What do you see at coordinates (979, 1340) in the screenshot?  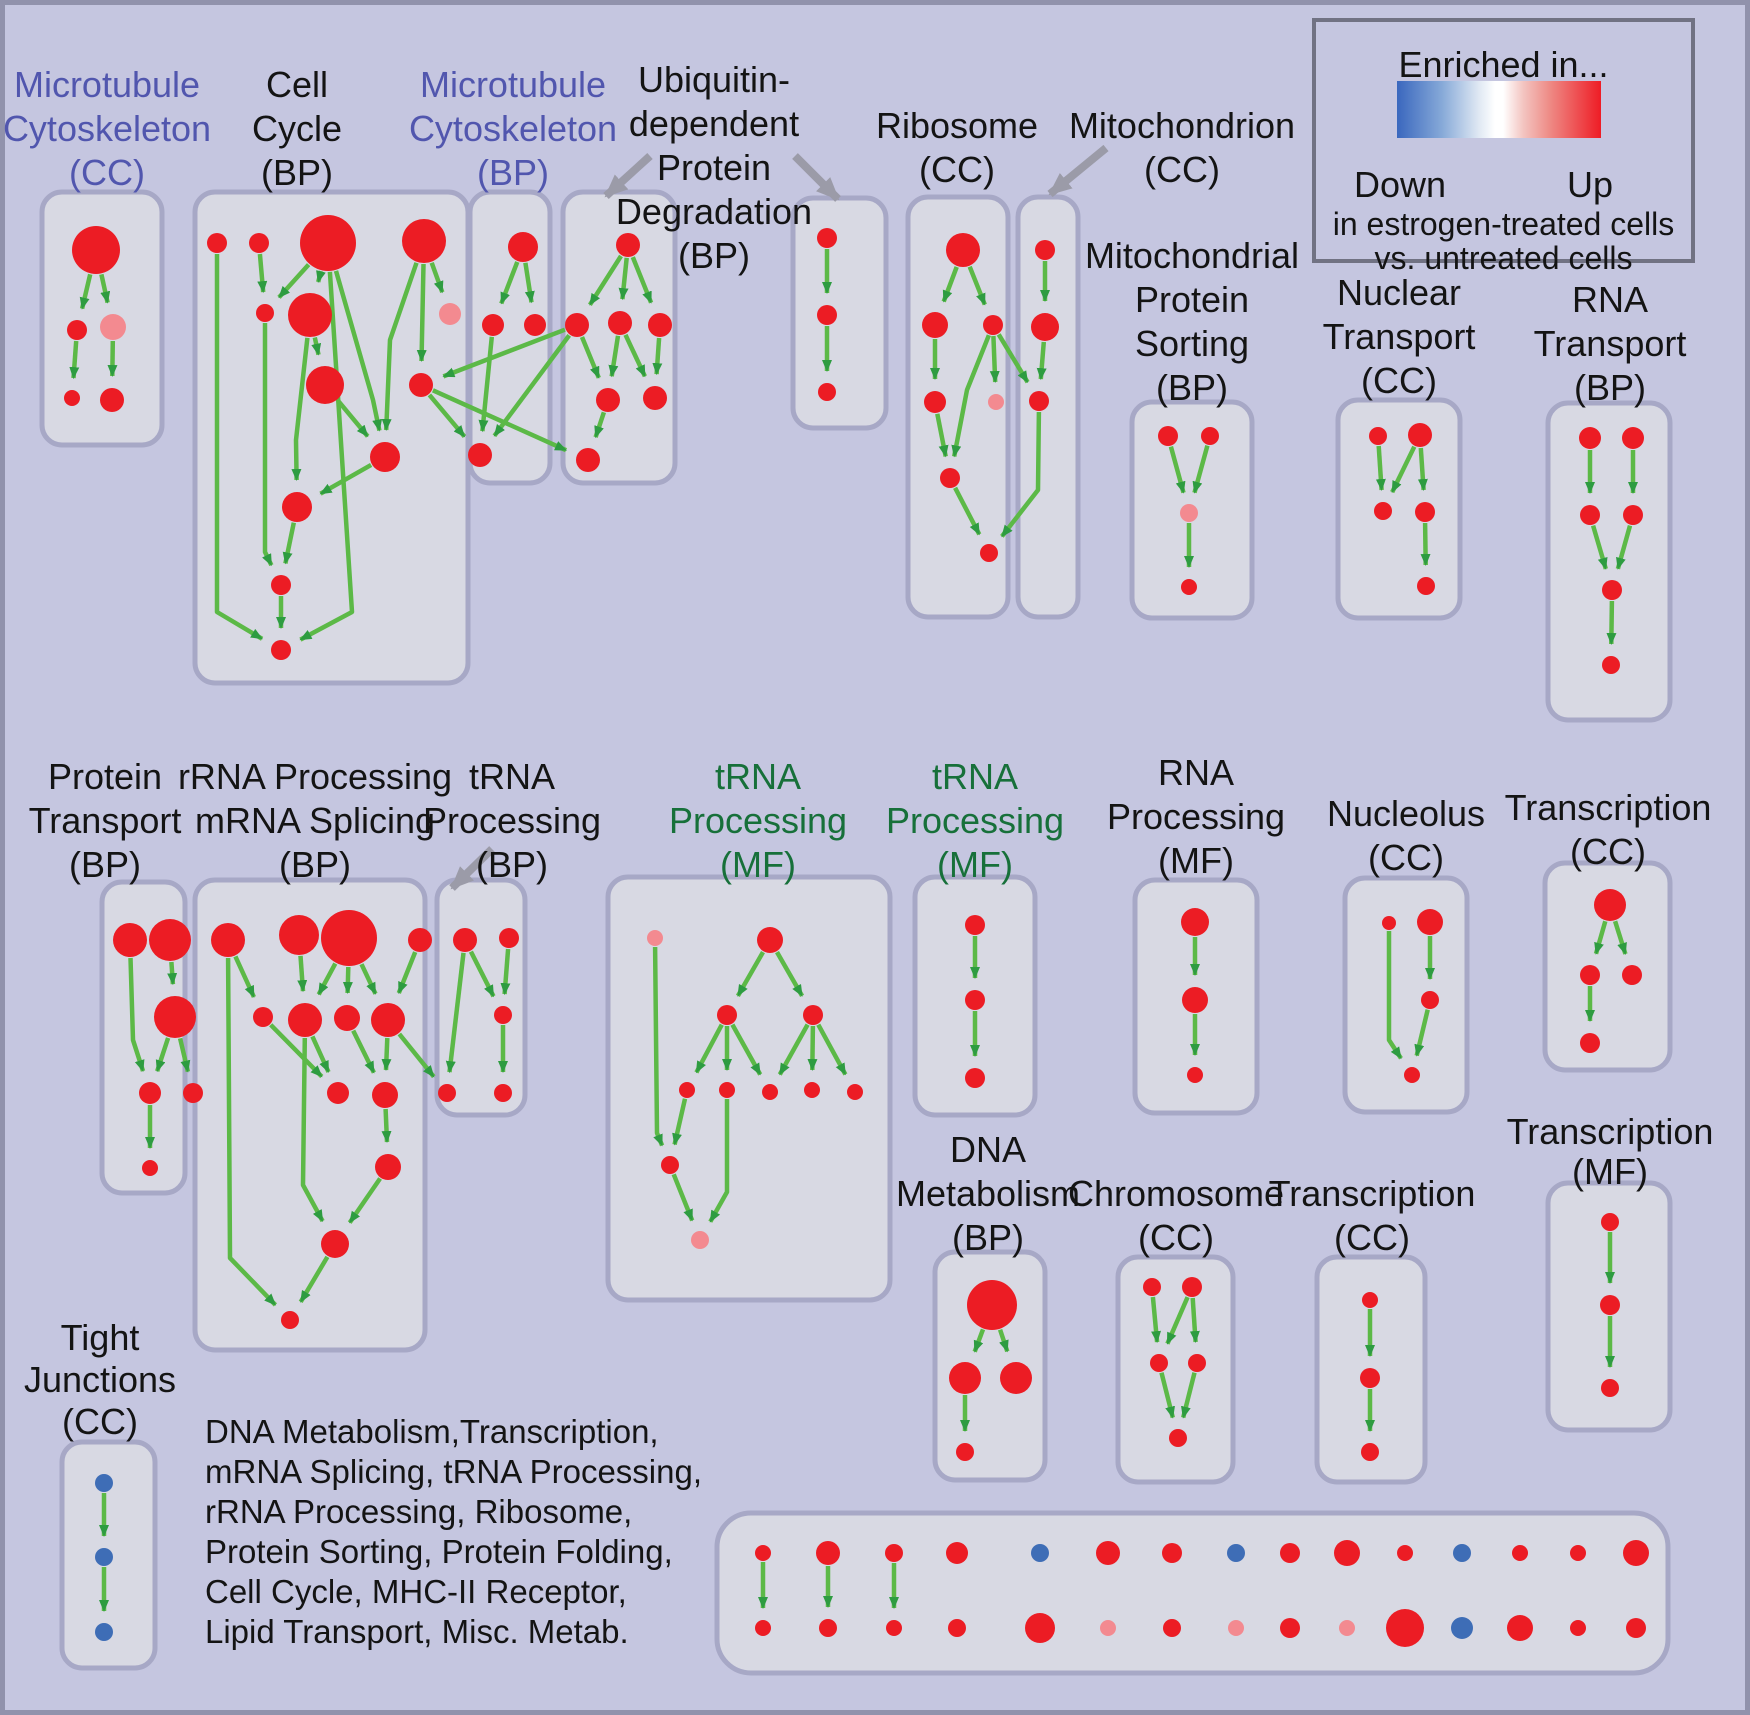 I see `edge-dm1-dm2` at bounding box center [979, 1340].